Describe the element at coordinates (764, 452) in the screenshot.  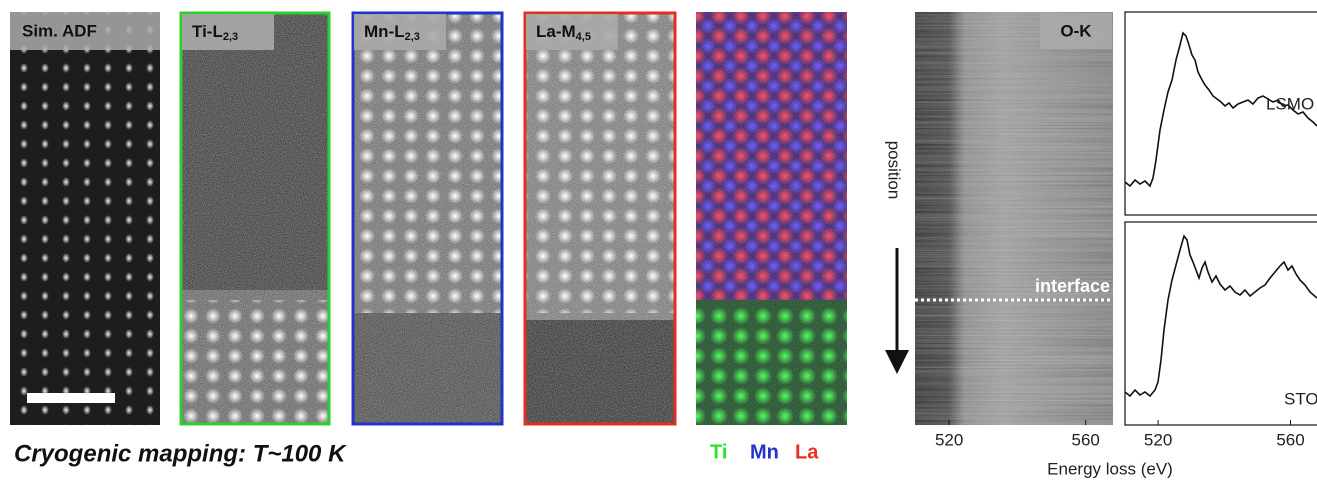
I see `legend-mn: Mn` at that location.